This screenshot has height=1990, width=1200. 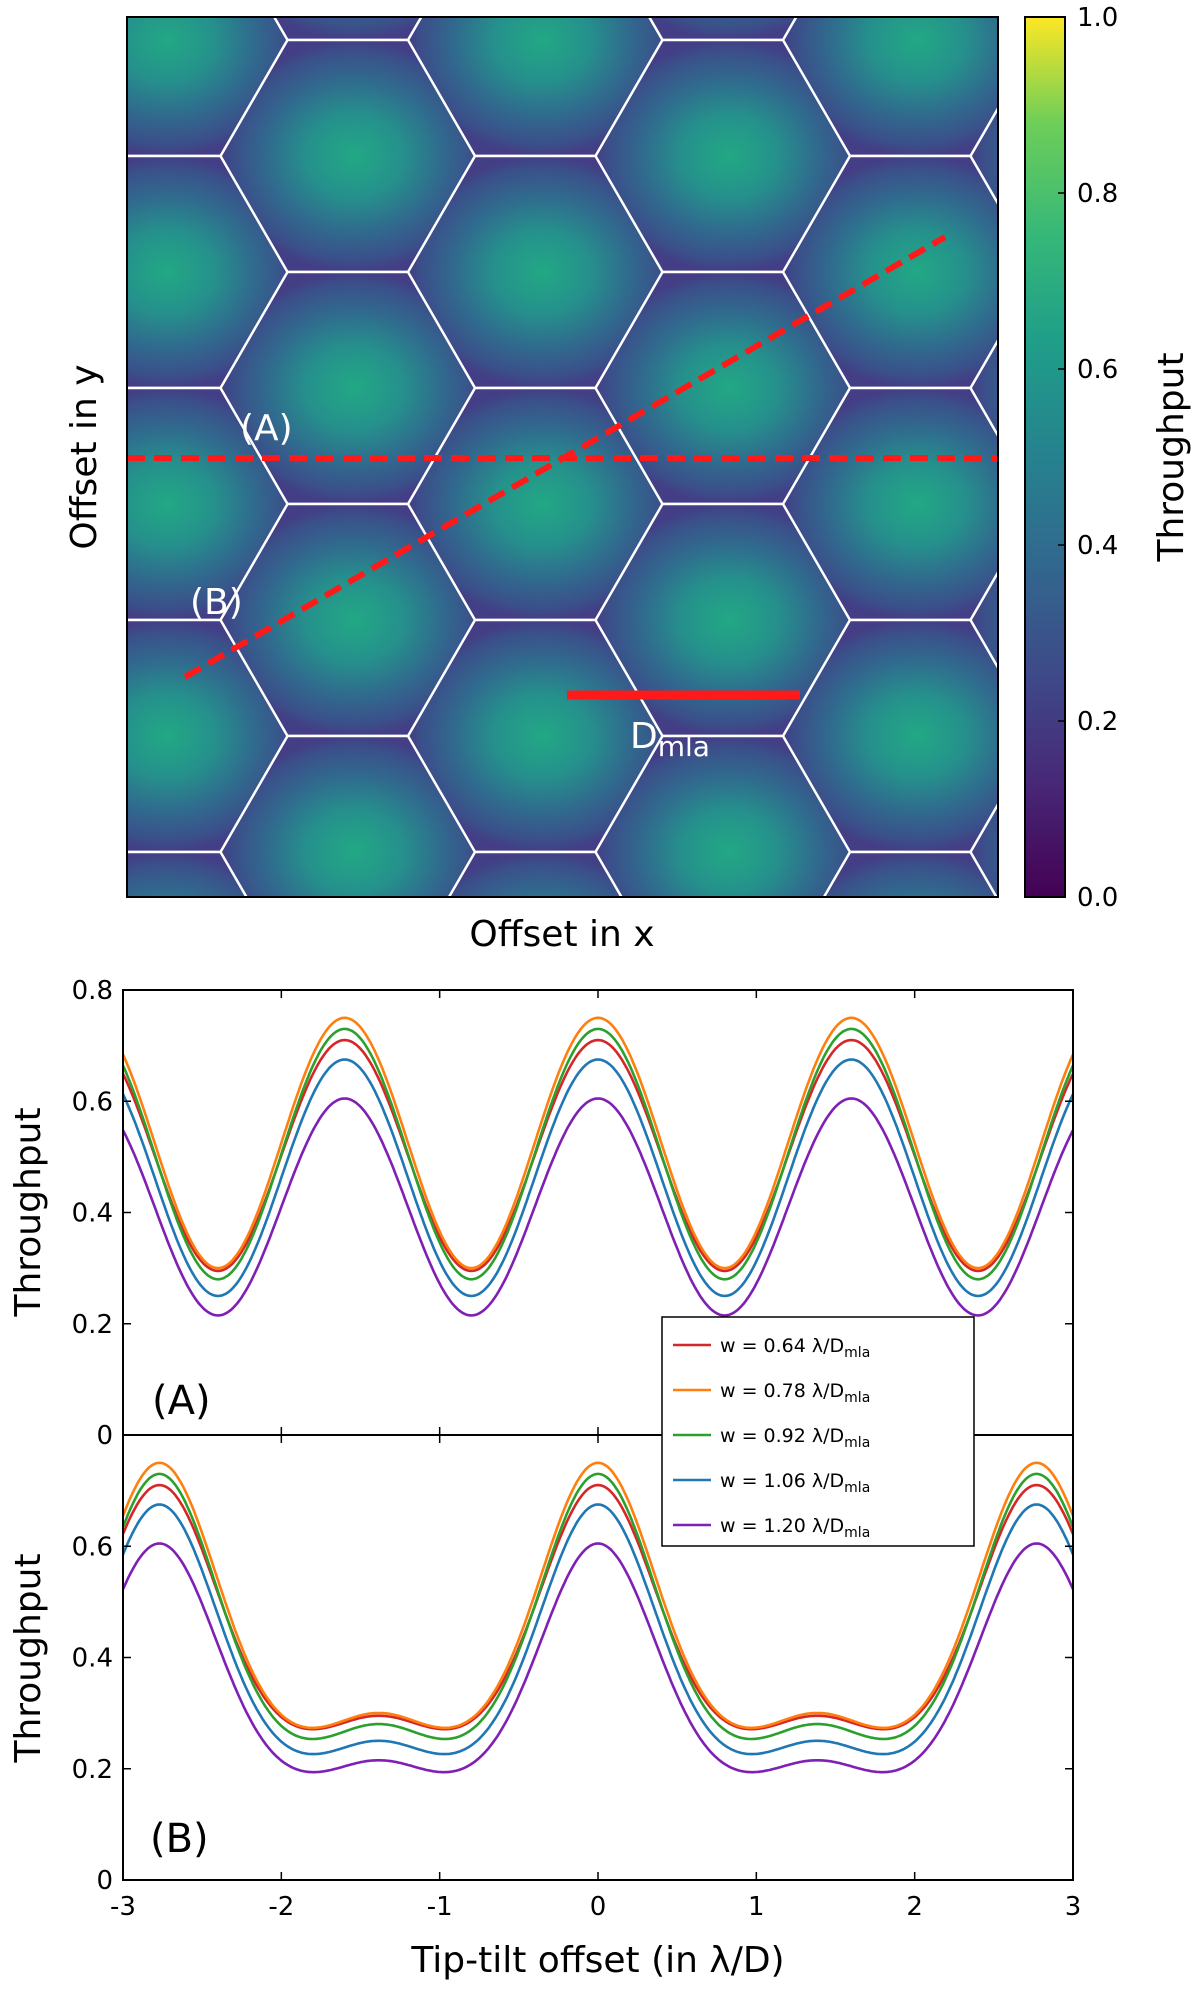 I want to click on panel-b-label: (B), so click(x=179, y=1839).